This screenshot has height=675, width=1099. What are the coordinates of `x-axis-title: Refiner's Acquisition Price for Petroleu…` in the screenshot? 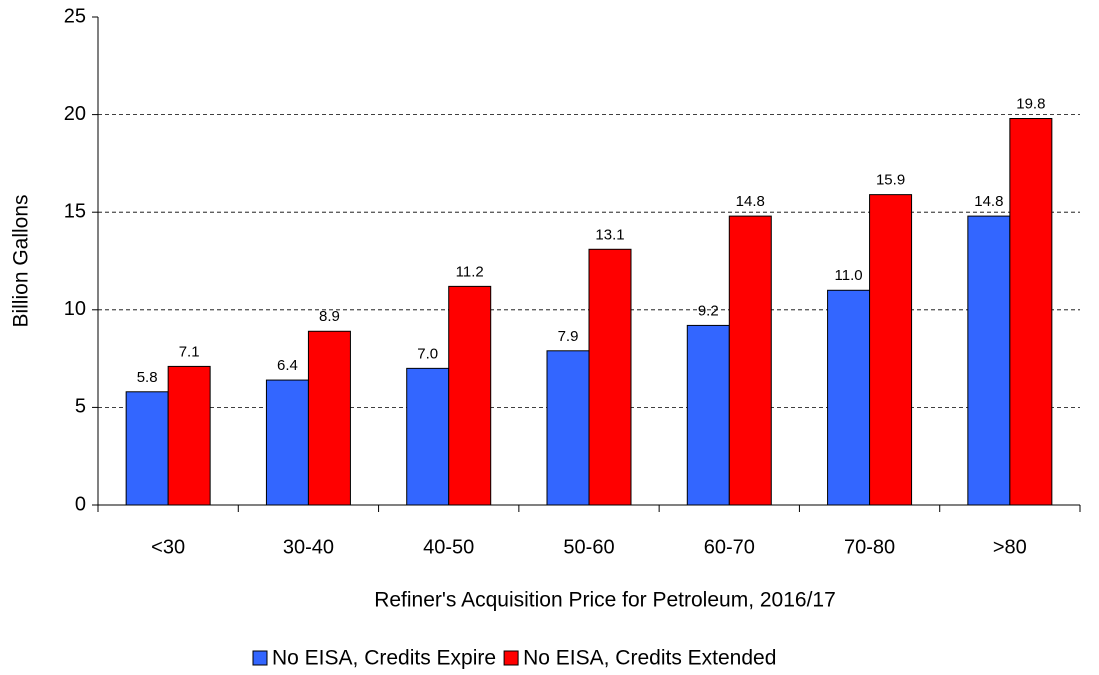 It's located at (605, 600).